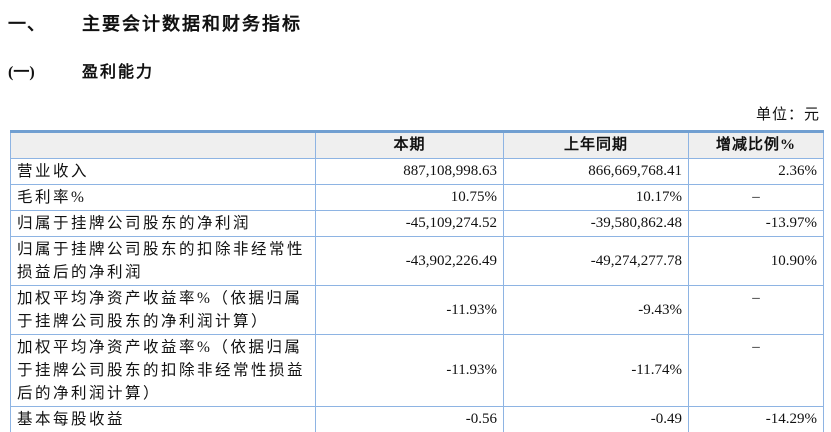  I want to click on cell-prior-period-value: 866,669,768.41, so click(596, 171).